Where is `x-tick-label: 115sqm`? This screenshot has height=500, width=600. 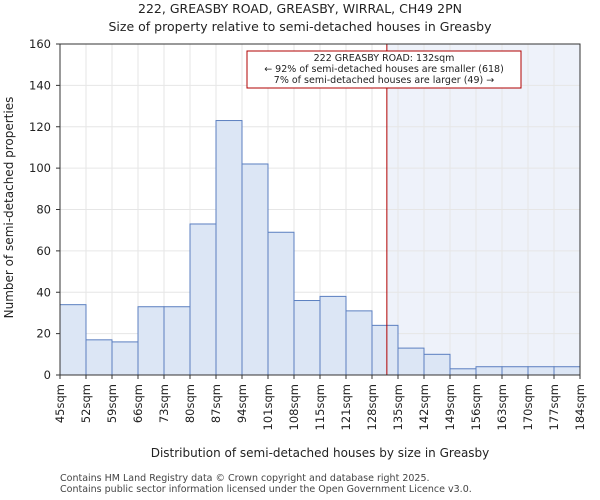
x-tick-label: 115sqm is located at coordinates (320, 407).